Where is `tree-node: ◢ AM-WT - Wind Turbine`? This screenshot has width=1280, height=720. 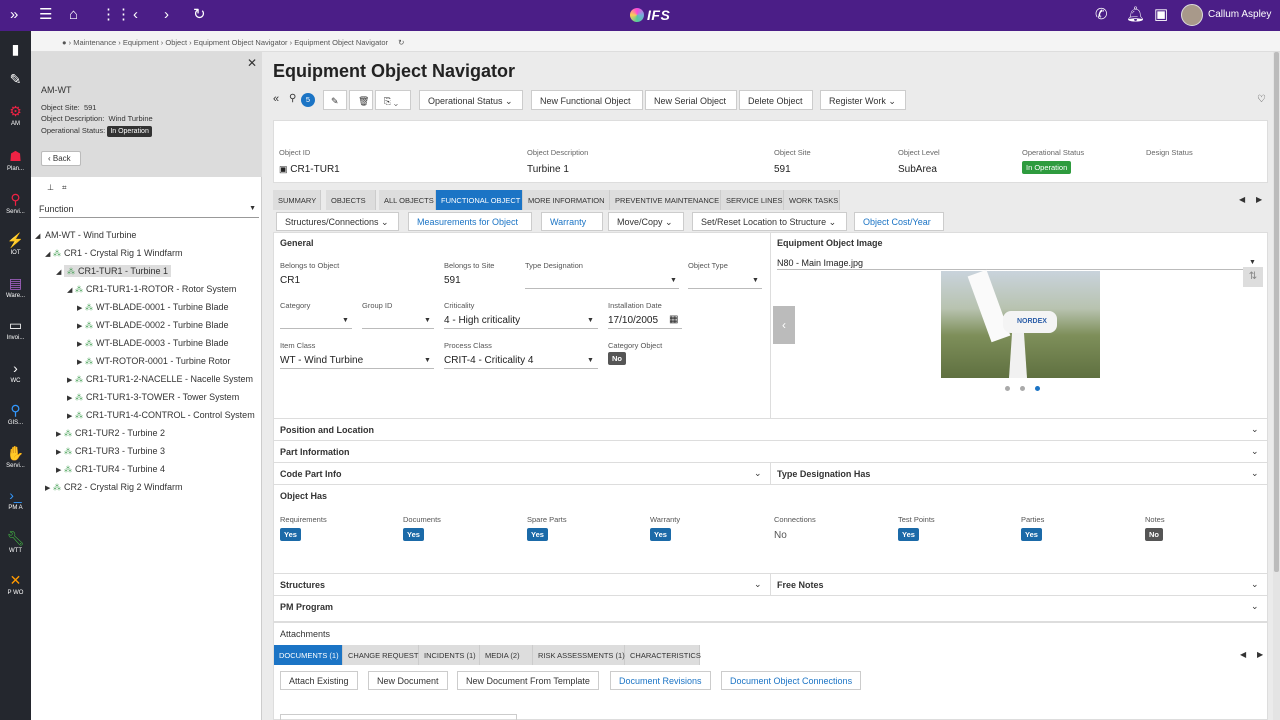 tree-node: ◢ AM-WT - Wind Turbine is located at coordinates (86, 235).